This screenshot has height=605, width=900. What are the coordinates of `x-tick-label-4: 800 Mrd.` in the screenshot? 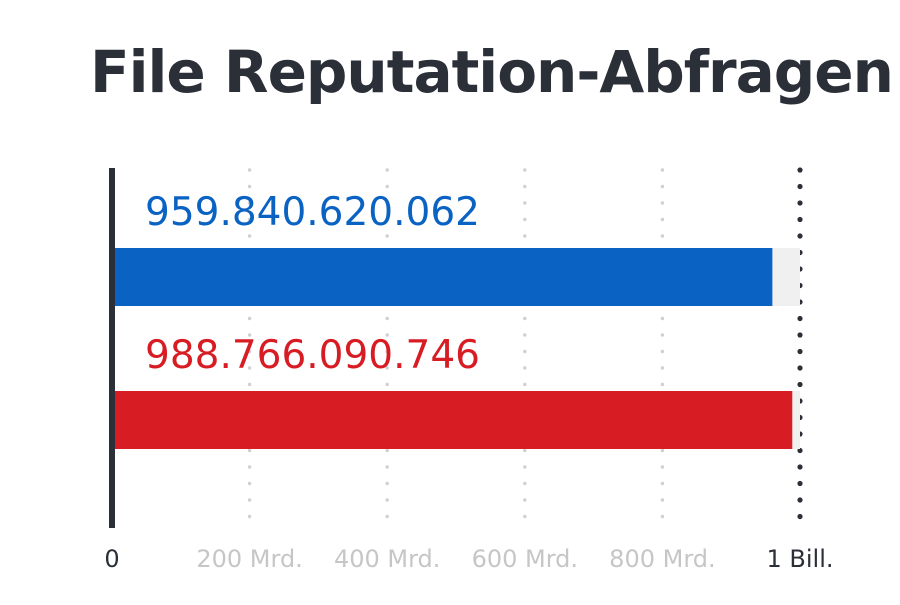 It's located at (662, 559).